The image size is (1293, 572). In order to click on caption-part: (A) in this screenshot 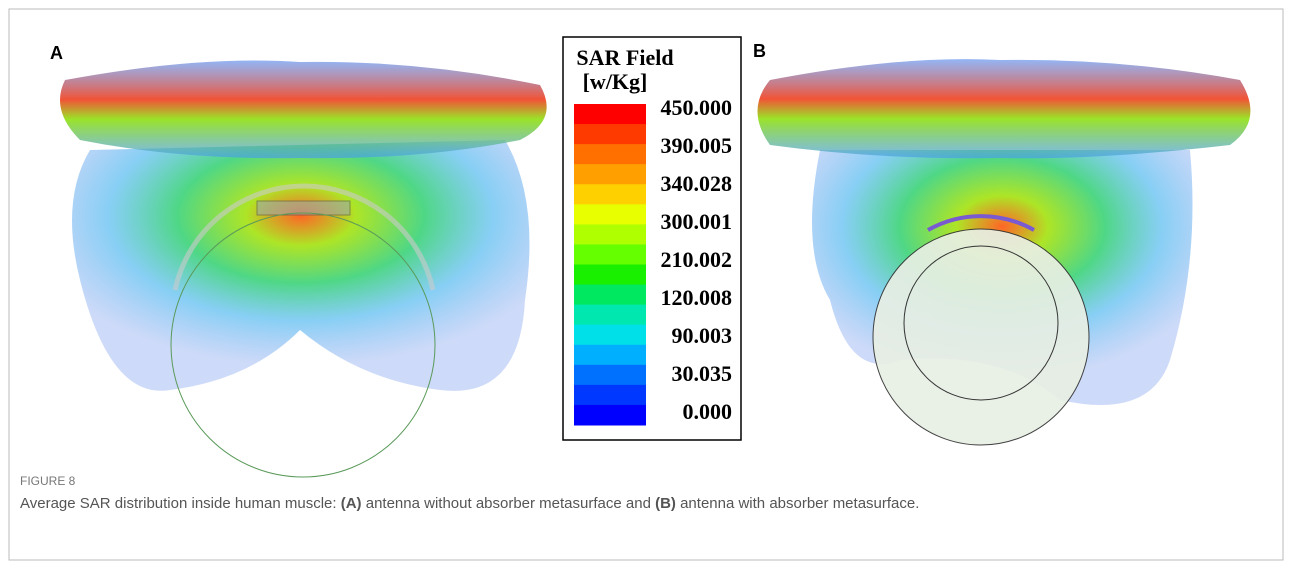, I will do `click(351, 503)`.